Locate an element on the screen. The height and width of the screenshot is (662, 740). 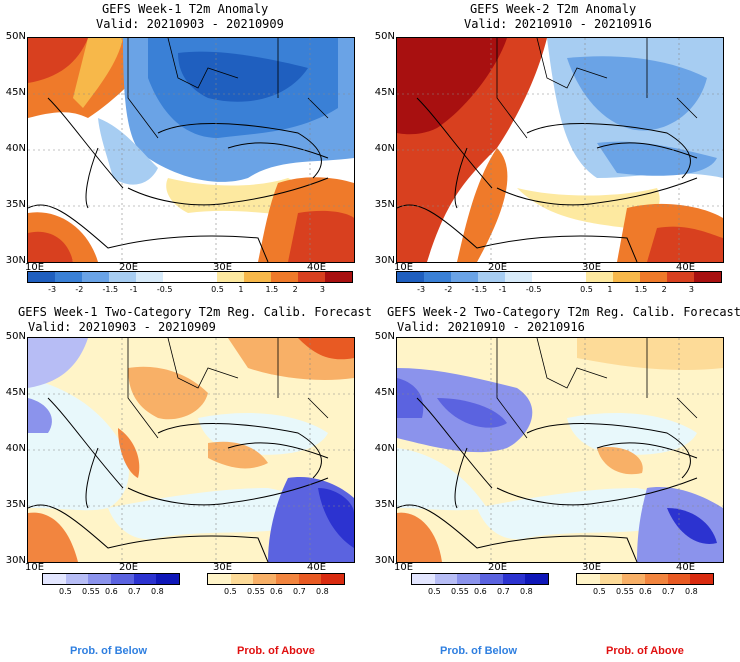
prob-below-colorbar-week1 is located at coordinates (111, 579).